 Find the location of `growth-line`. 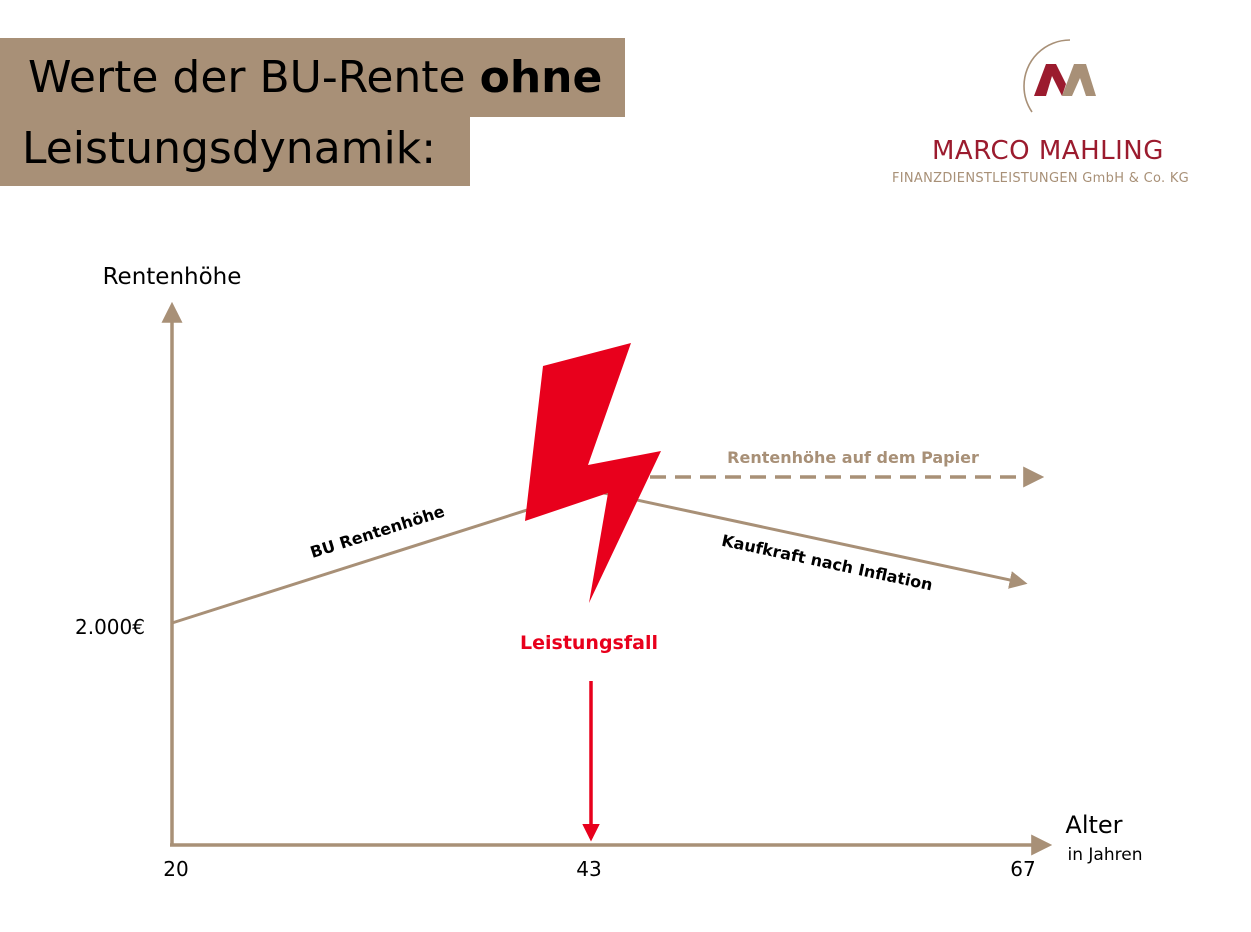

growth-line is located at coordinates (381, 556).